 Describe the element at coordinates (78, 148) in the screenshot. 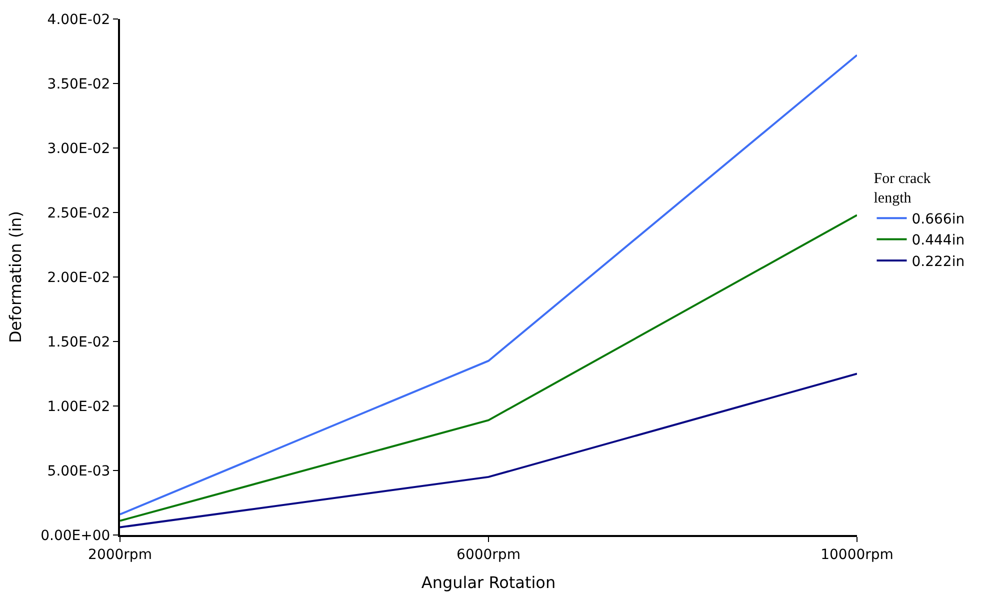

I see `y-tick-label: 3.00E-02` at that location.